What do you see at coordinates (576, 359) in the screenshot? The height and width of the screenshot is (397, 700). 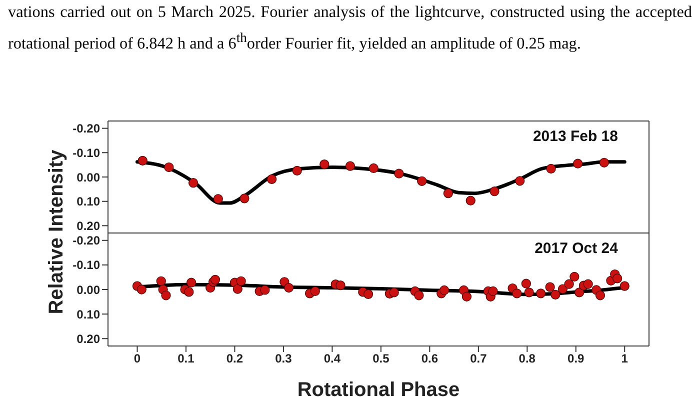 I see `x-tick-label: 0.9` at bounding box center [576, 359].